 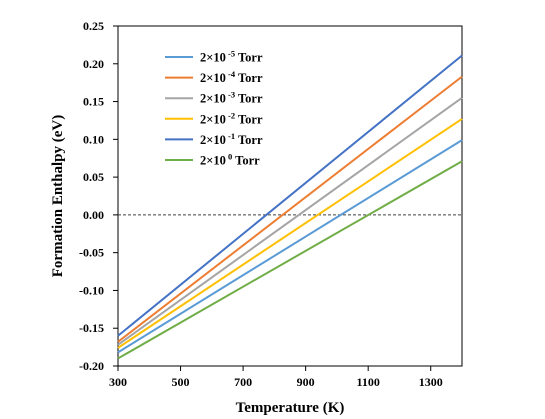 What do you see at coordinates (93, 64) in the screenshot?
I see `y-tick-label: 0.20` at bounding box center [93, 64].